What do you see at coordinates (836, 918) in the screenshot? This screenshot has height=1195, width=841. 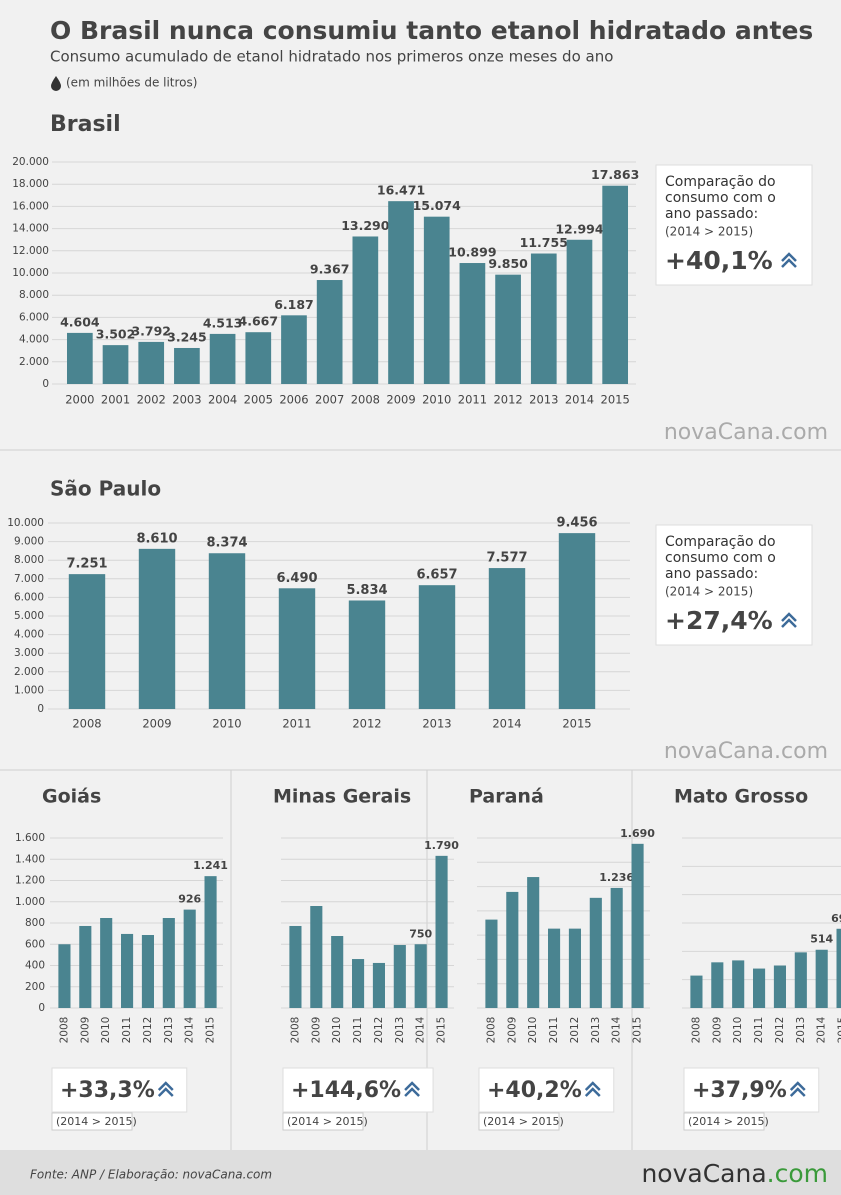 I see `value-label: 699` at bounding box center [836, 918].